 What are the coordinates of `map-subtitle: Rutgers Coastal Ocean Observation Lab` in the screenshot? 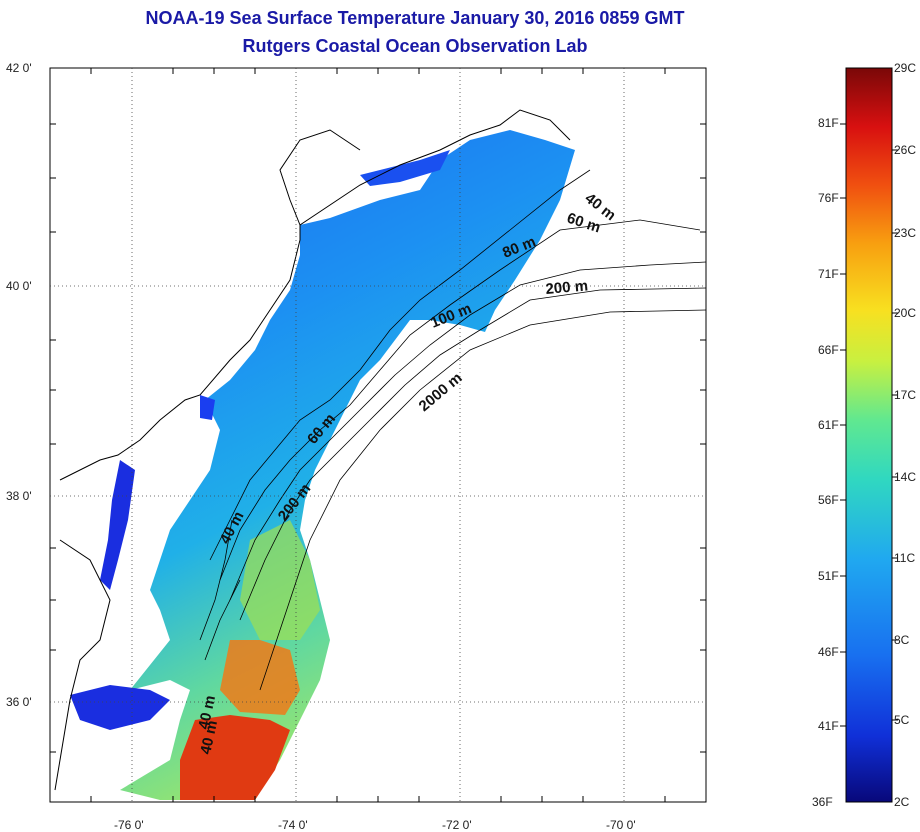 It's located at (415, 46).